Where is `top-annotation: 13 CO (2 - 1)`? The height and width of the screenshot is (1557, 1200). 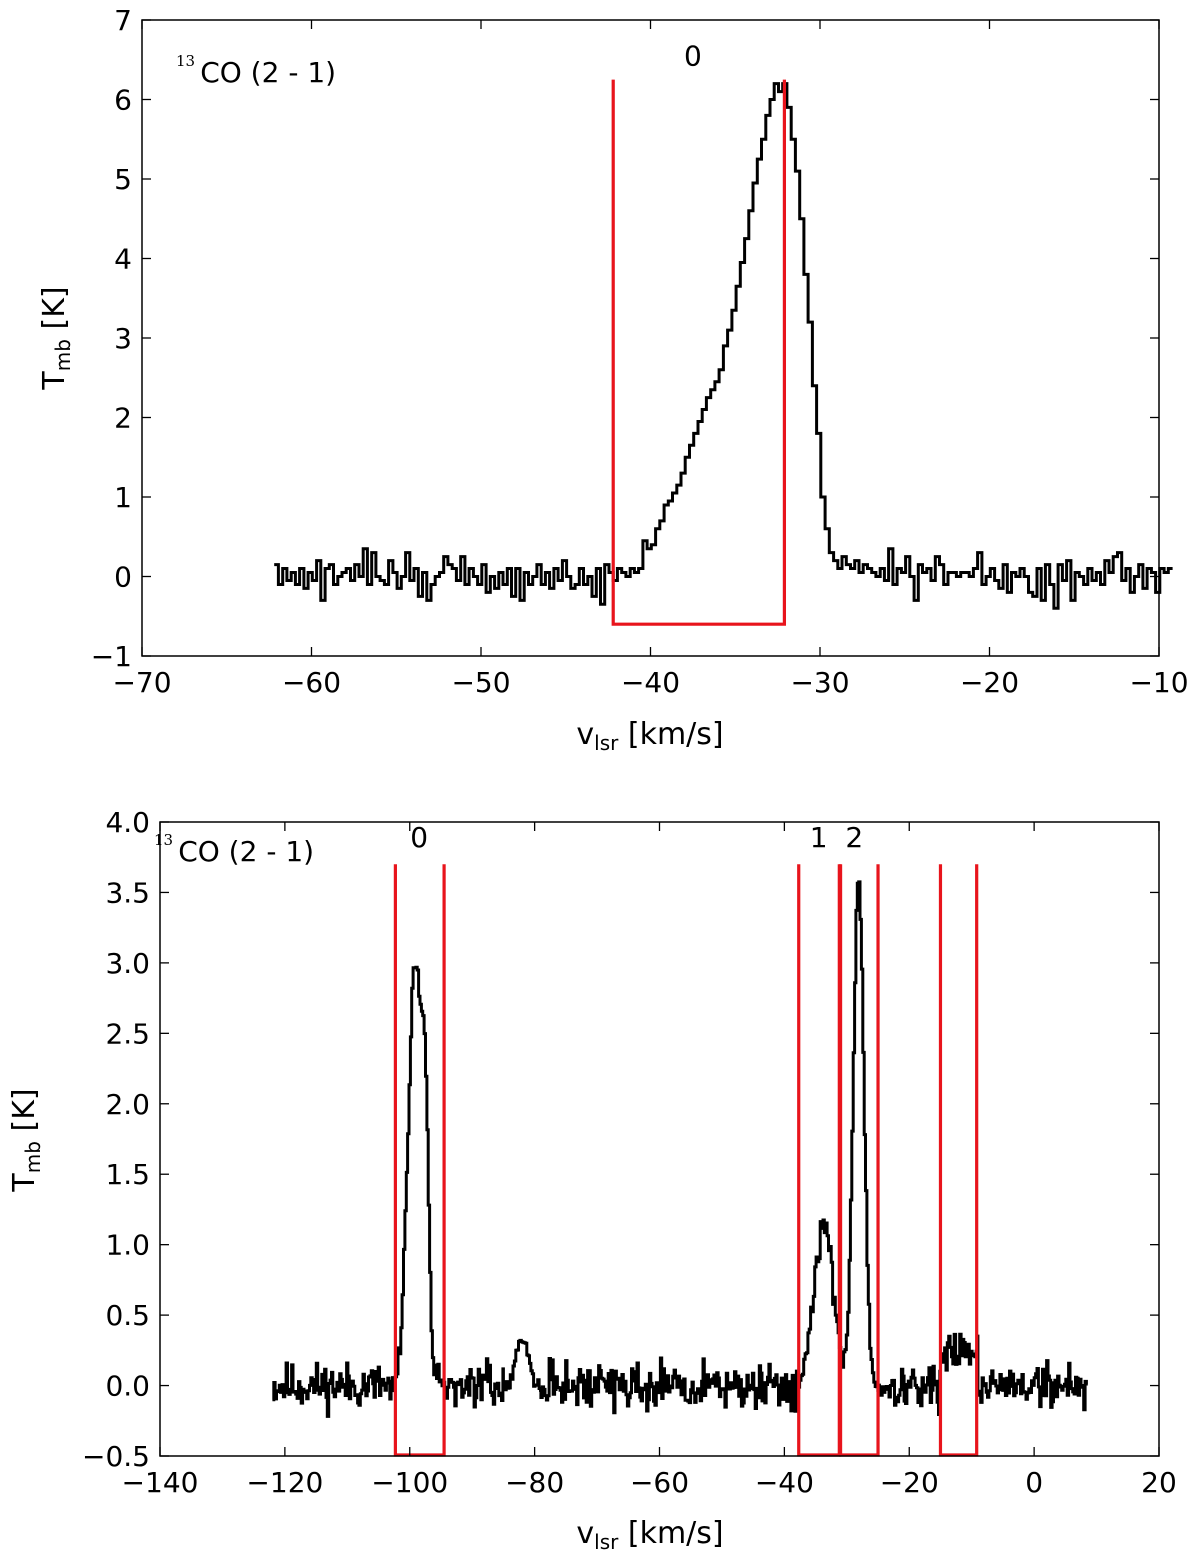
top-annotation: 13 CO (2 - 1) is located at coordinates (256, 70).